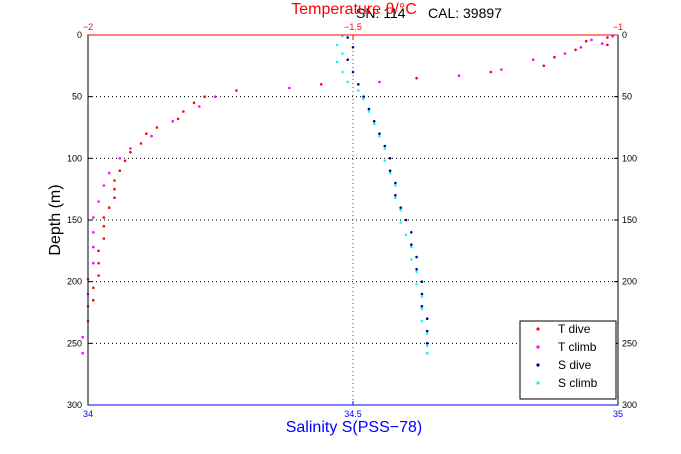 The width and height of the screenshot is (681, 454). What do you see at coordinates (74, 343) in the screenshot?
I see `y-tick-label-left: 250` at bounding box center [74, 343].